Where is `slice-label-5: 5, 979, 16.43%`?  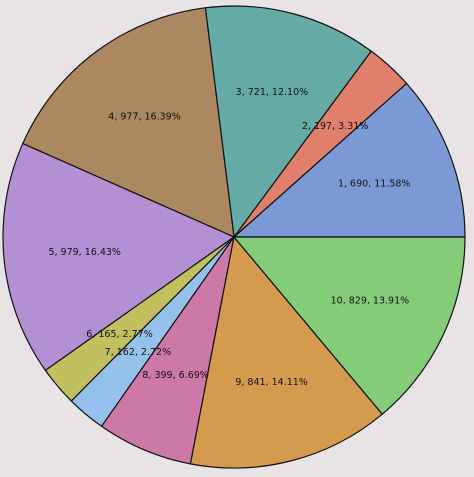
slice-label-5: 5, 979, 16.43% is located at coordinates (84, 252).